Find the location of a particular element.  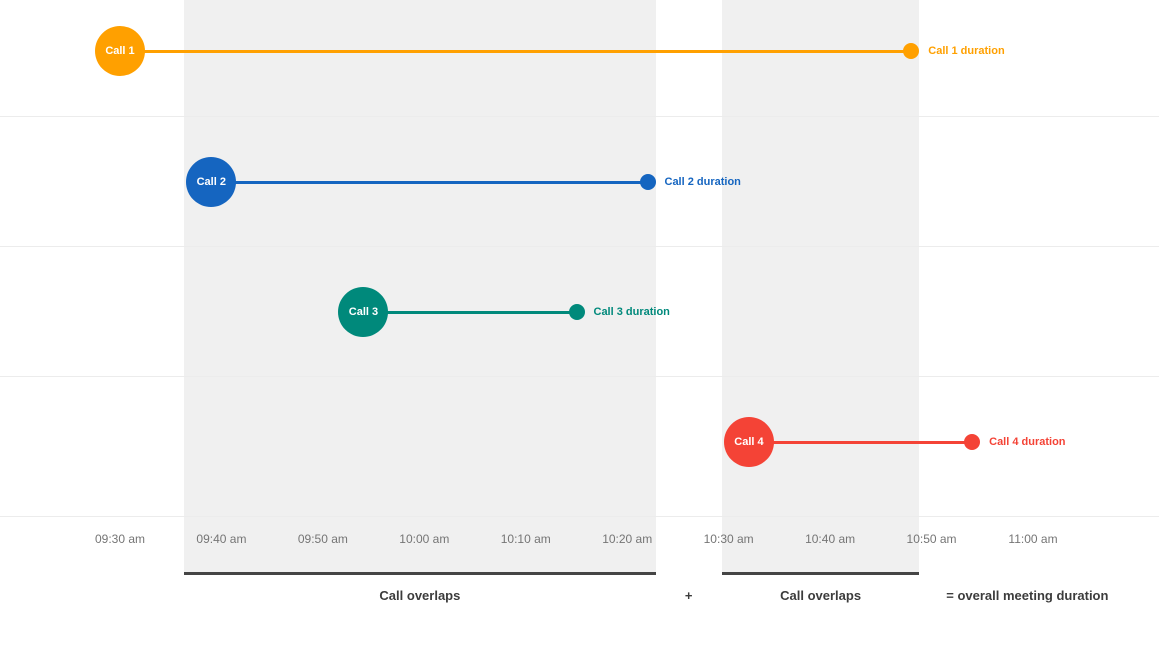

call-start-bubble: Call 1 is located at coordinates (120, 51).